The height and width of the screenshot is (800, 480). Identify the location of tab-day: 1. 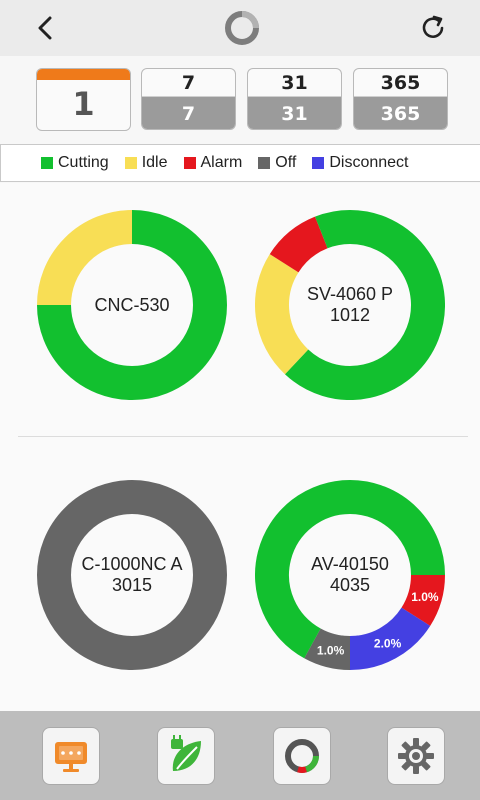
(83, 99).